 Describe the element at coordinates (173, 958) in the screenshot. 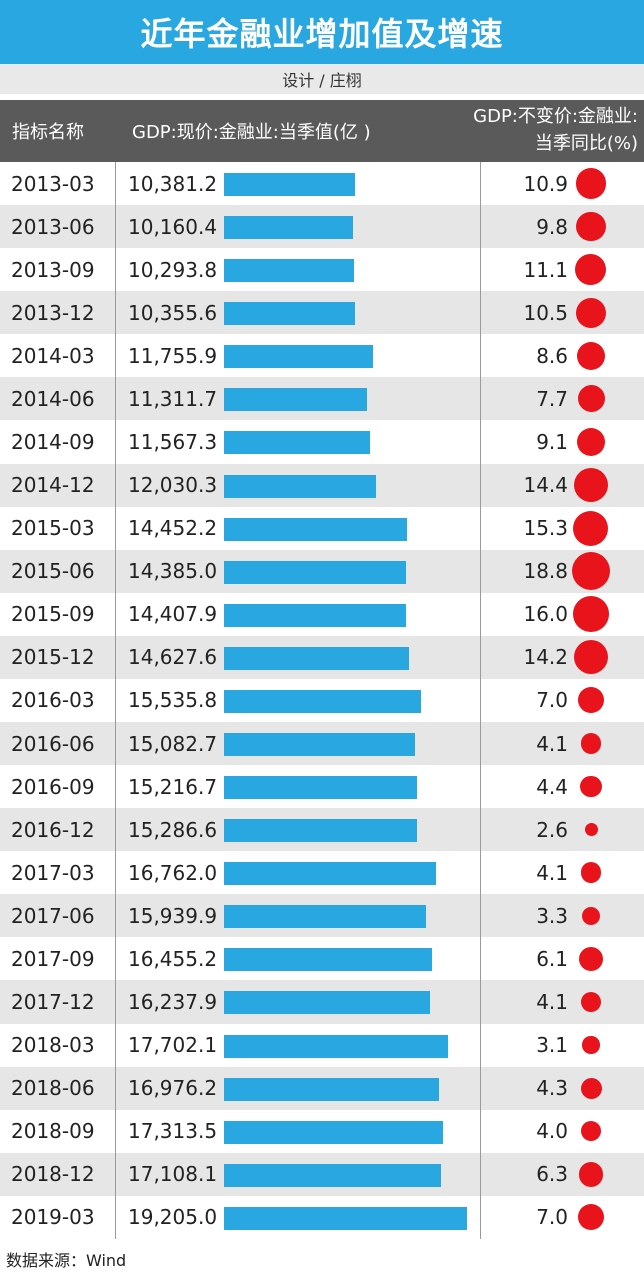

I see `gdp-value-label: 16,455.2` at that location.